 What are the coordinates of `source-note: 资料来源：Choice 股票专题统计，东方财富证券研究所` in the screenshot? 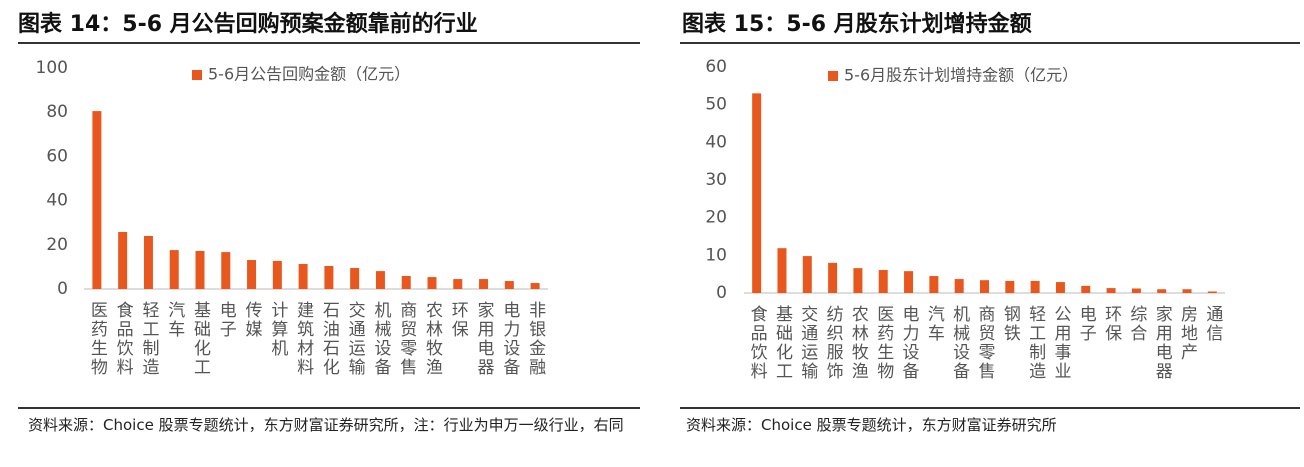 It's located at (871, 425).